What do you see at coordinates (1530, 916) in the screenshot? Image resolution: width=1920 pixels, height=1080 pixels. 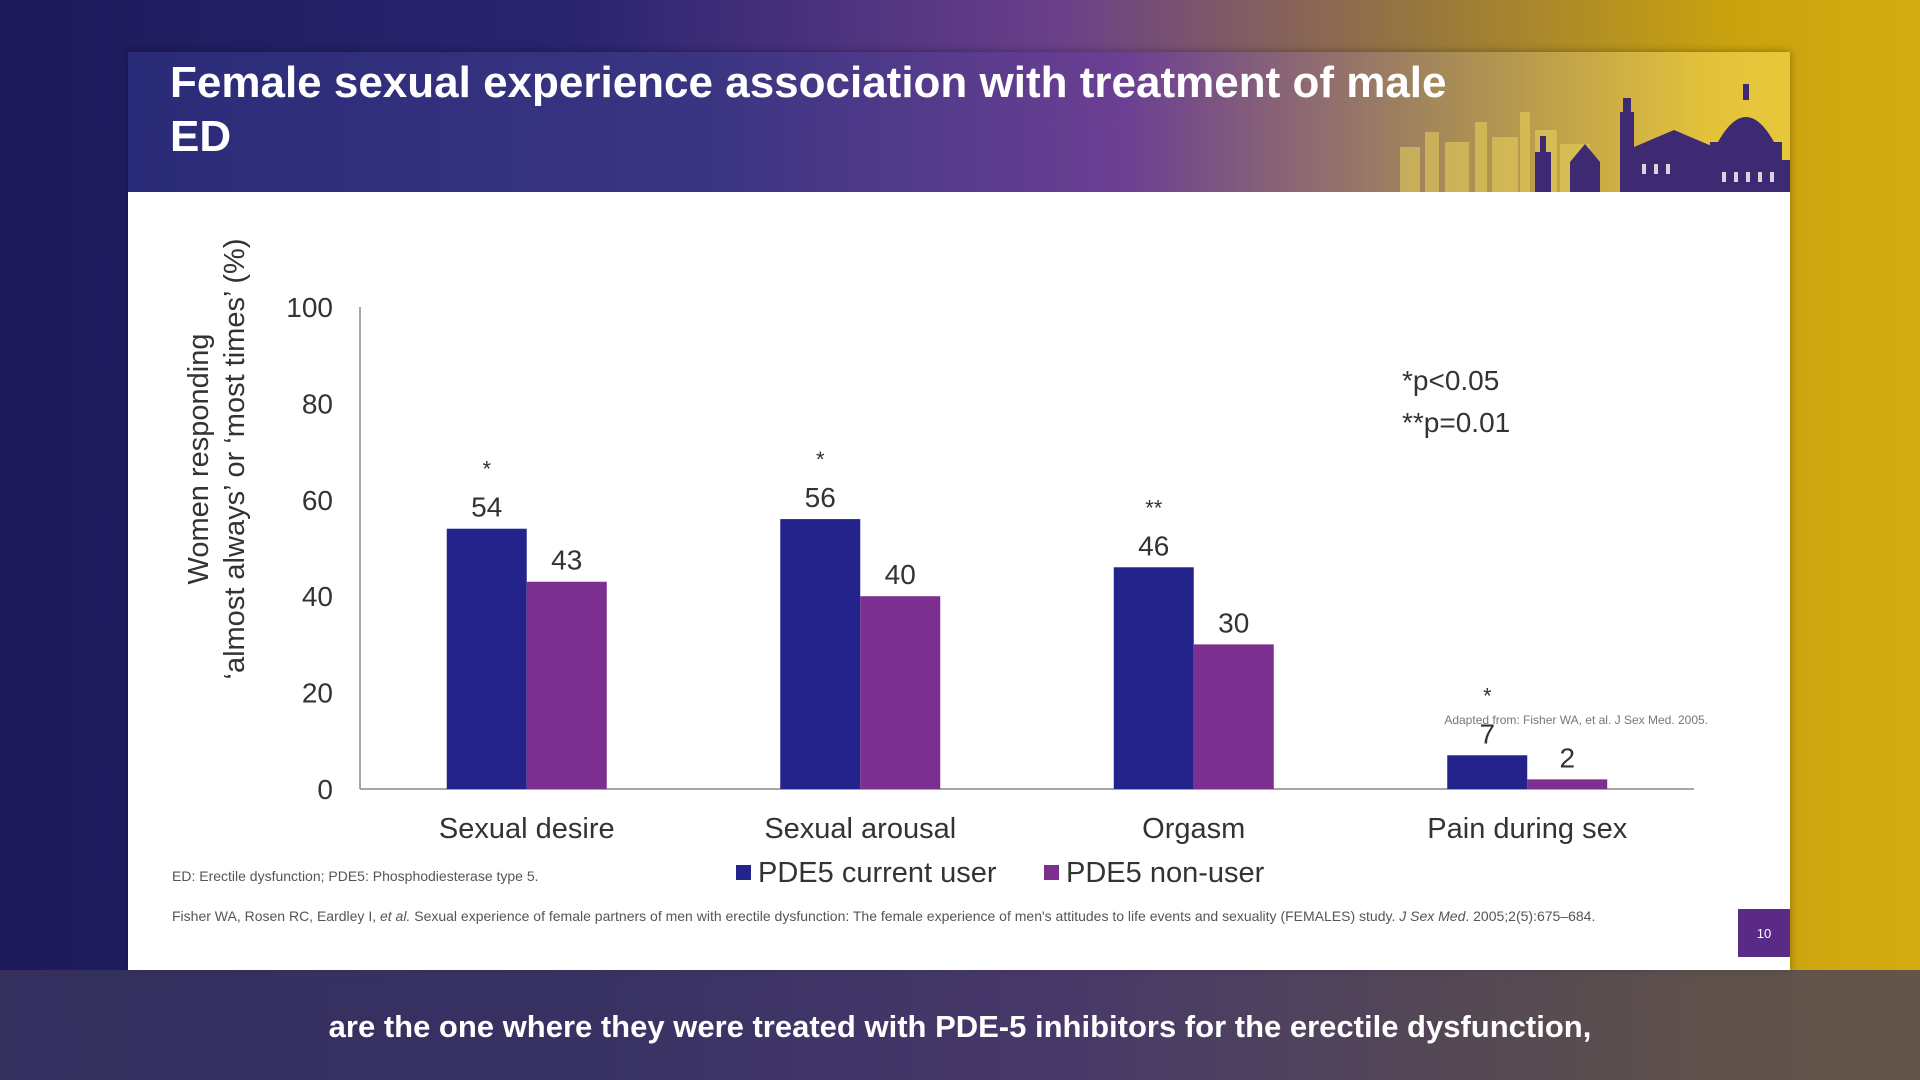 I see `reference-citation: . 2005;2(5):675–684.` at bounding box center [1530, 916].